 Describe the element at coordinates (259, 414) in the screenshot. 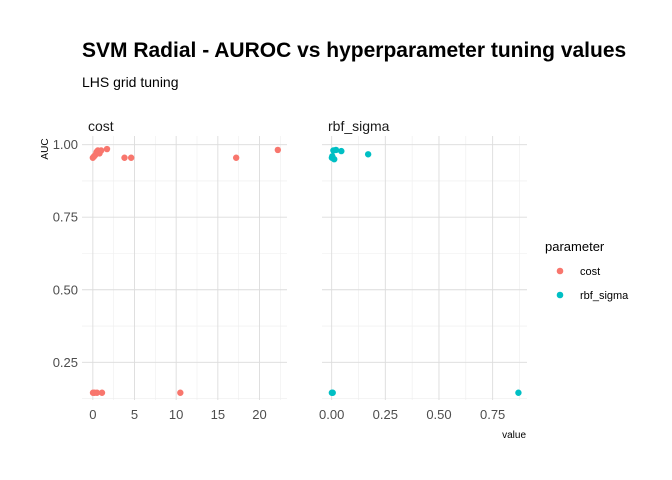

I see `x-tick-label: 20` at that location.